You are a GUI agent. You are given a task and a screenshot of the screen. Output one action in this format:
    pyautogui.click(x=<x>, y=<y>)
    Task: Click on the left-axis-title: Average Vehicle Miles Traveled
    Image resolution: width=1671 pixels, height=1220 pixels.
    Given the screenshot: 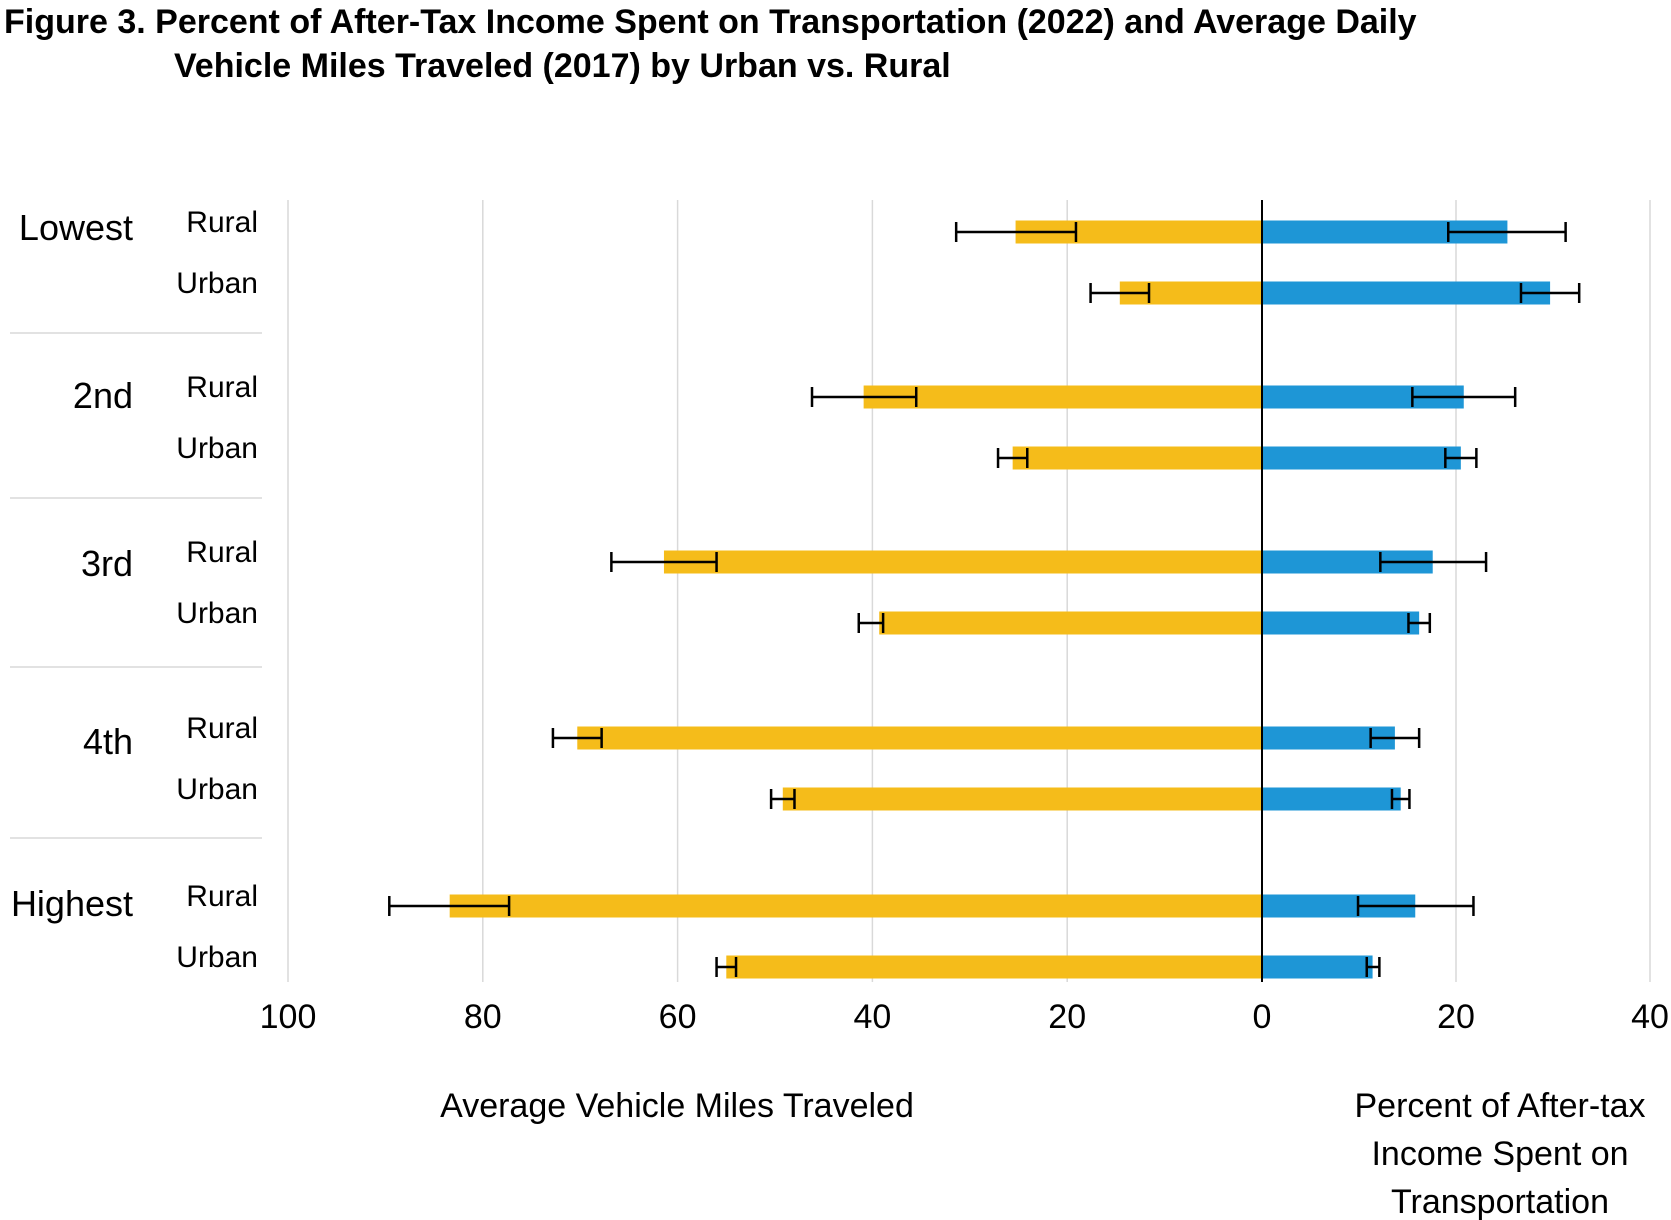 What is the action you would take?
    pyautogui.click(x=677, y=1106)
    